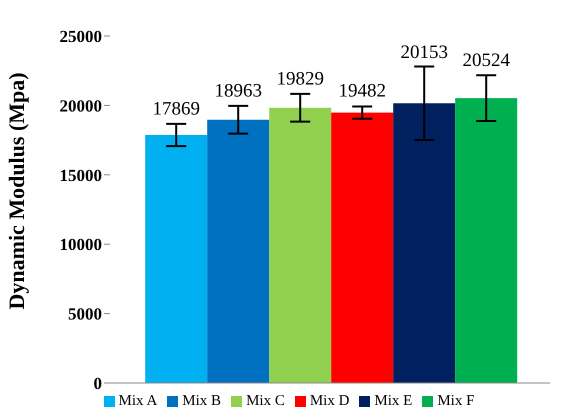 The width and height of the screenshot is (566, 418). I want to click on legend-label: Mix D, so click(330, 401).